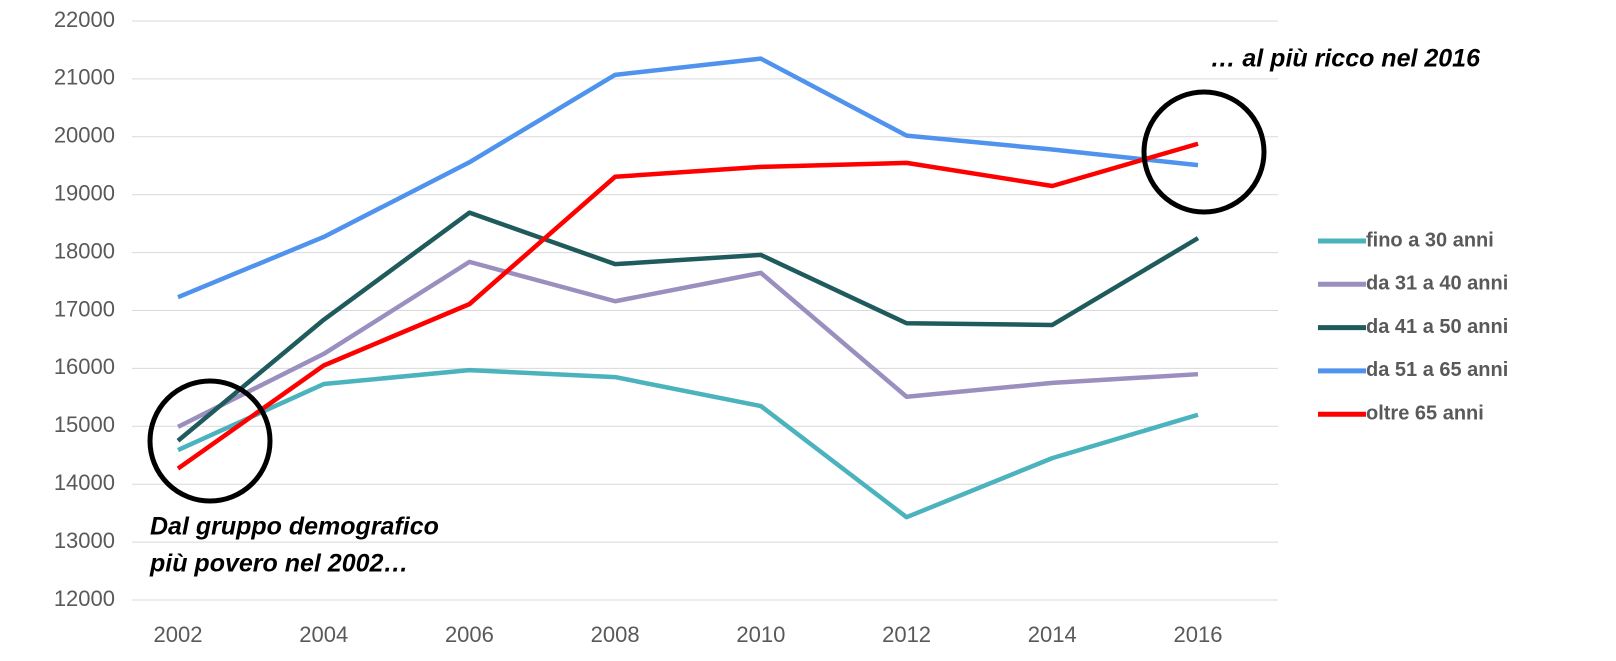 This screenshot has width=1616, height=661. I want to click on y-tick-label: 17000, so click(84, 308).